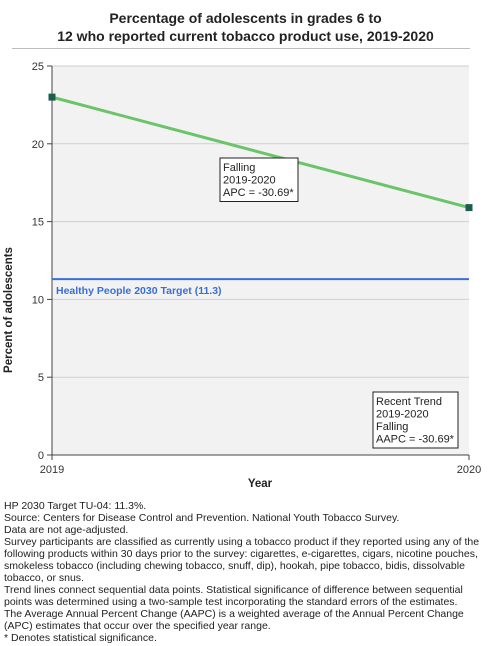 The image size is (491, 646). I want to click on annotation-line-trend-3: AAPC = -30.69*, so click(415, 440).